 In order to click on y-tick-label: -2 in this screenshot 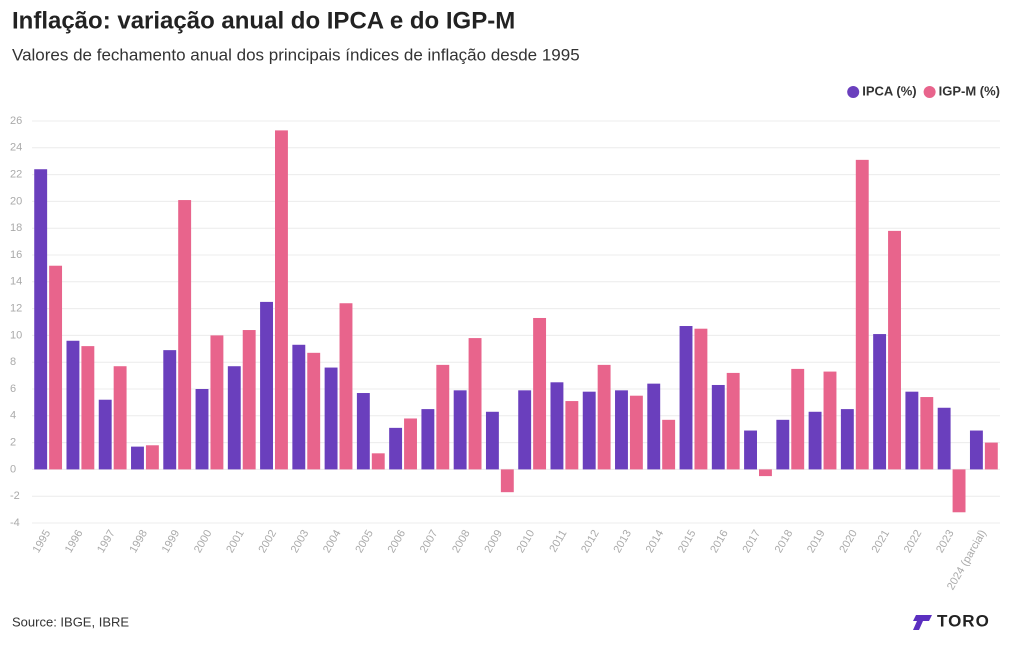, I will do `click(15, 496)`.